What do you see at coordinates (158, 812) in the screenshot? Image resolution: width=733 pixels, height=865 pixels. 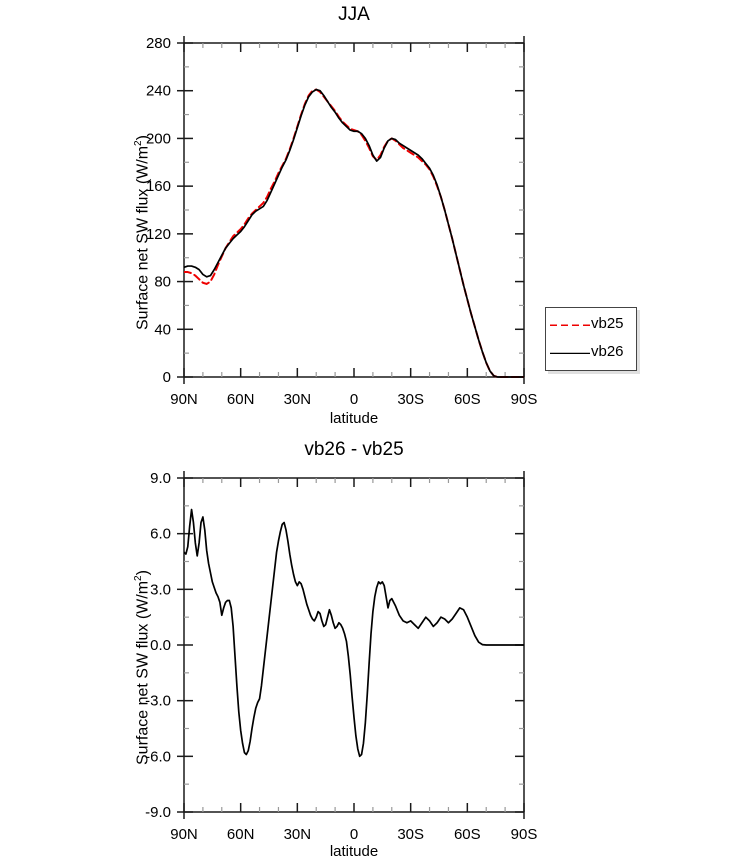 I see `y-tick-label: -9.0` at bounding box center [158, 812].